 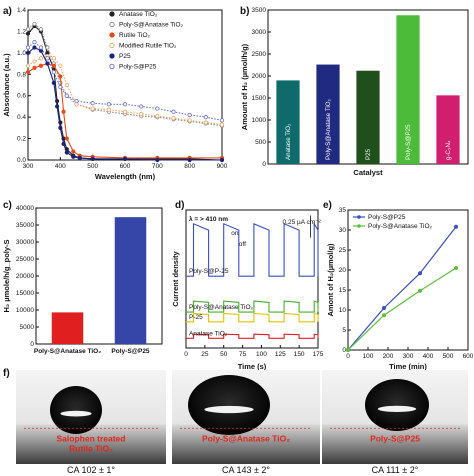 I want to click on contact-angle-label: CA 102 ± 1°, so click(x=91, y=470).